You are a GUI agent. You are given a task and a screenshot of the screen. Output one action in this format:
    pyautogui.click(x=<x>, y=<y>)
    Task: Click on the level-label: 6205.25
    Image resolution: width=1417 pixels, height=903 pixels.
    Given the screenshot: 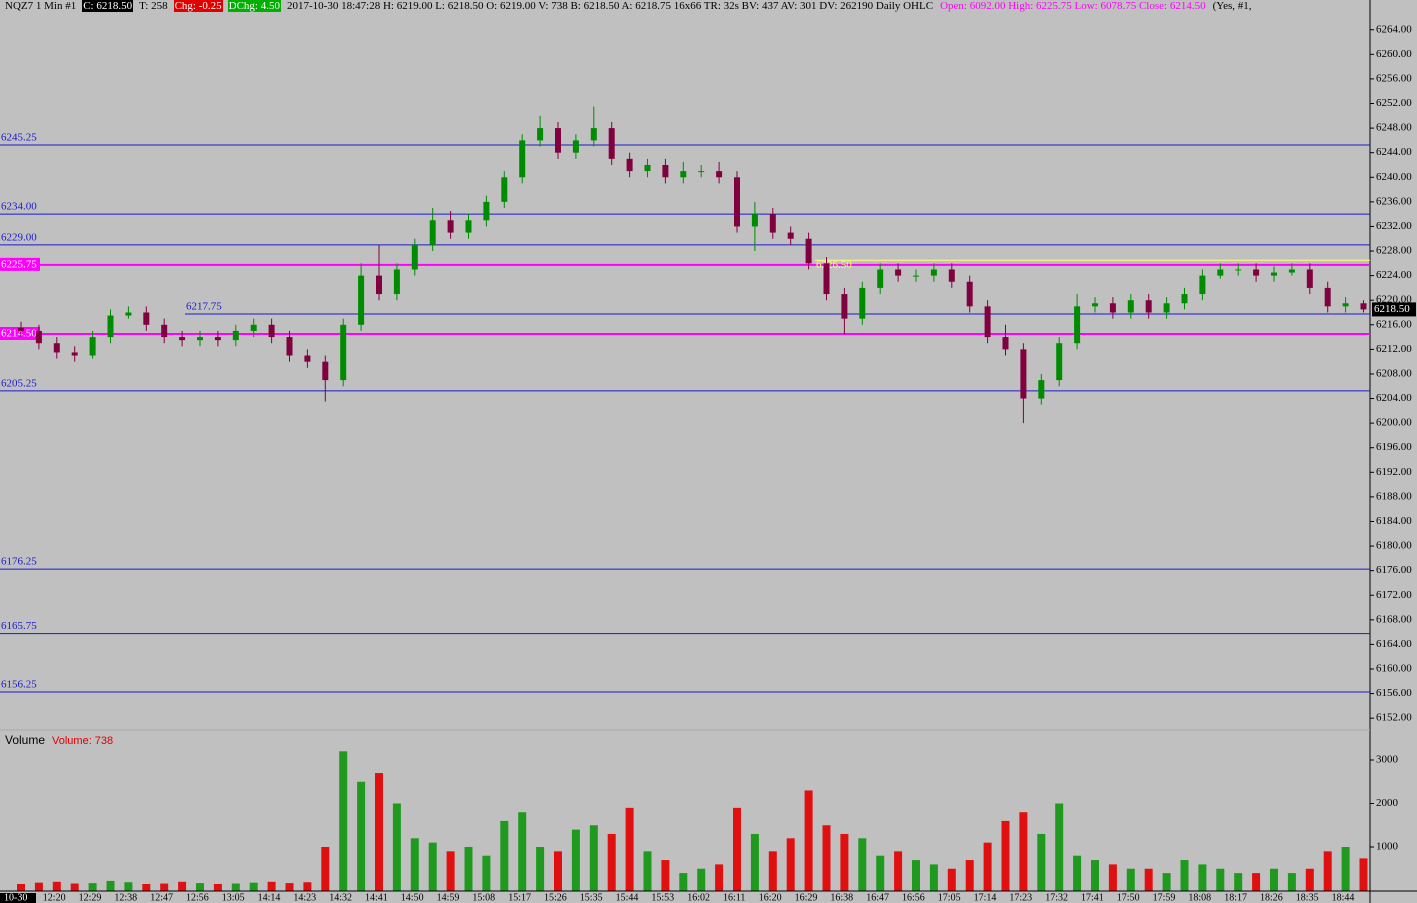 What is the action you would take?
    pyautogui.click(x=19, y=383)
    